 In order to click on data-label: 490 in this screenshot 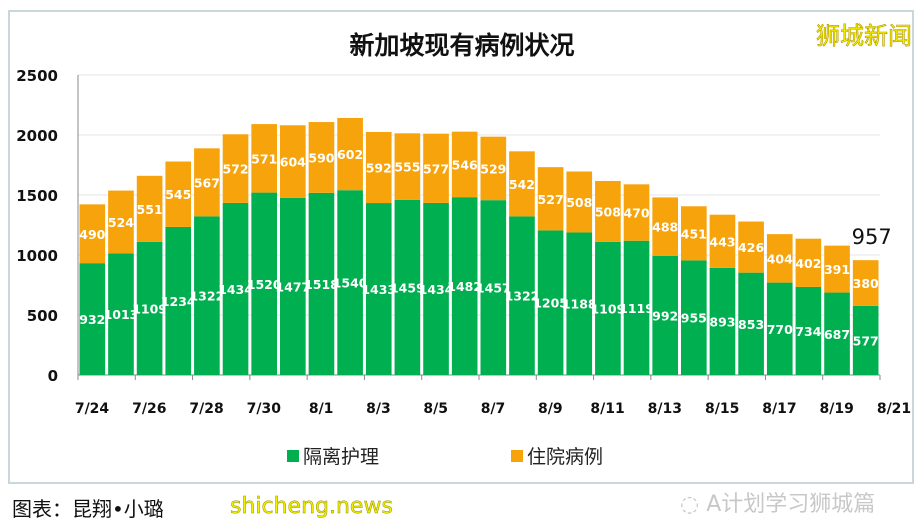, I will do `click(92, 234)`.